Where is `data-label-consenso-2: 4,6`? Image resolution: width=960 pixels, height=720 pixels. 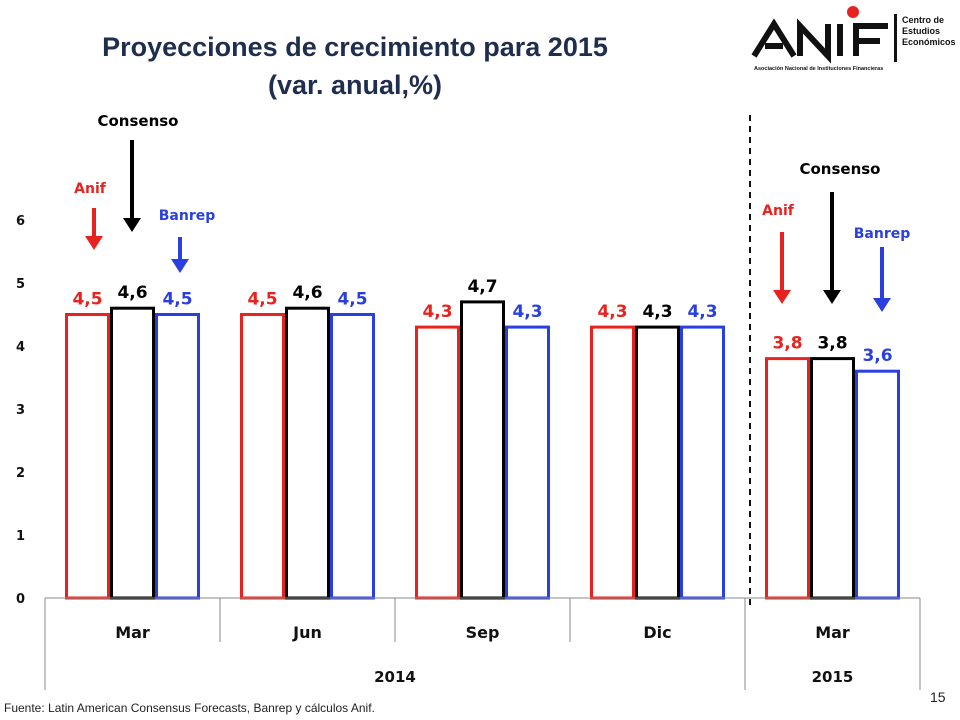
data-label-consenso-2: 4,6 is located at coordinates (307, 293).